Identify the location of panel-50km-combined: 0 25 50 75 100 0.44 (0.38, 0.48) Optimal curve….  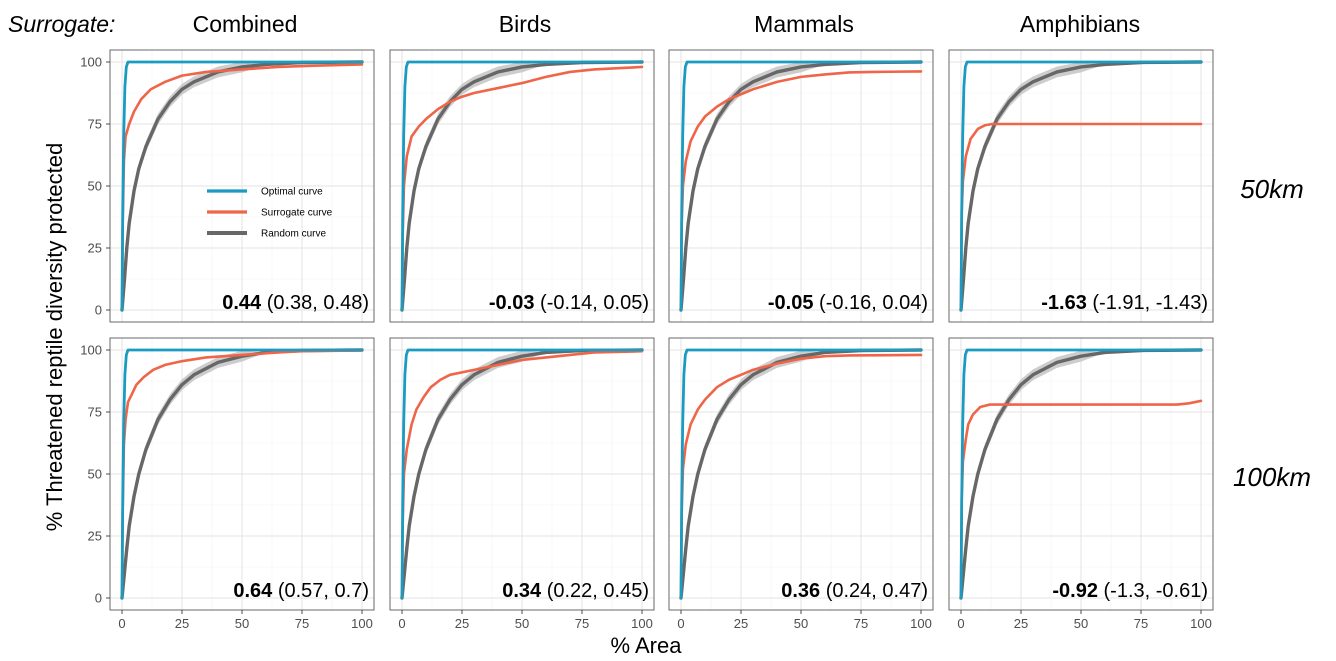
(227, 186).